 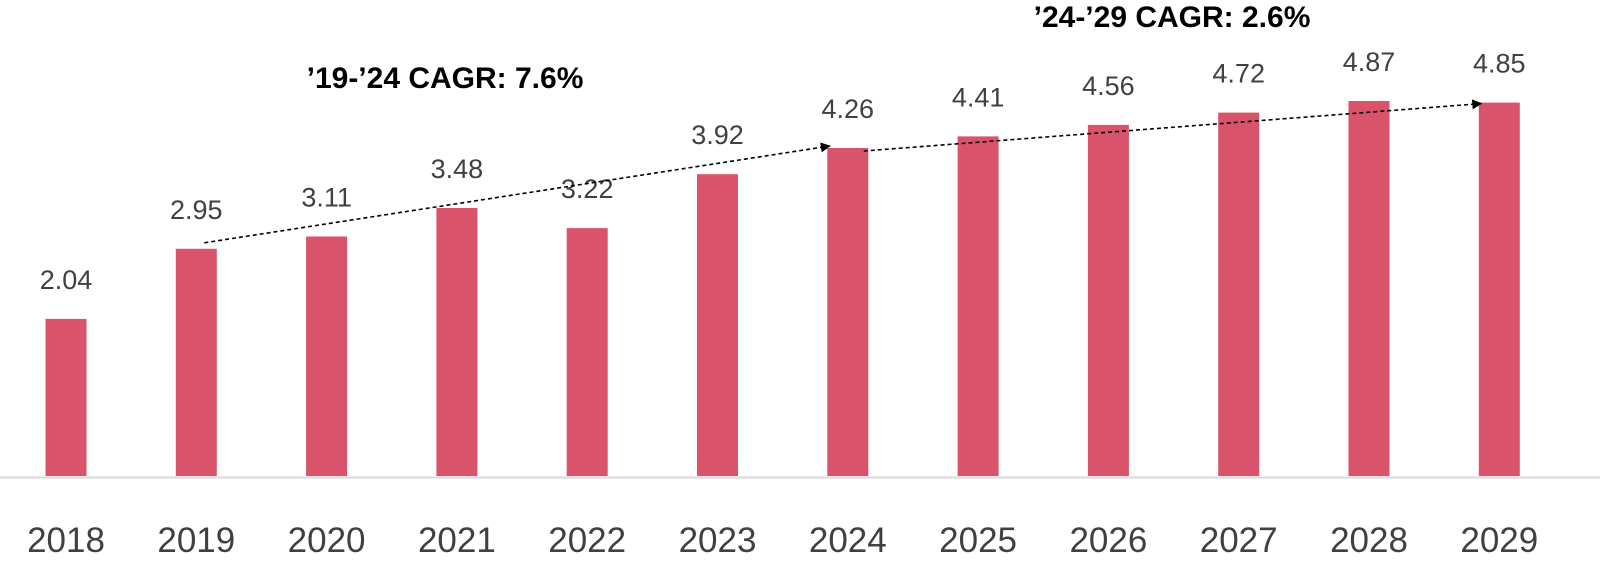 I want to click on x-tick-2021: 2021, so click(x=457, y=540).